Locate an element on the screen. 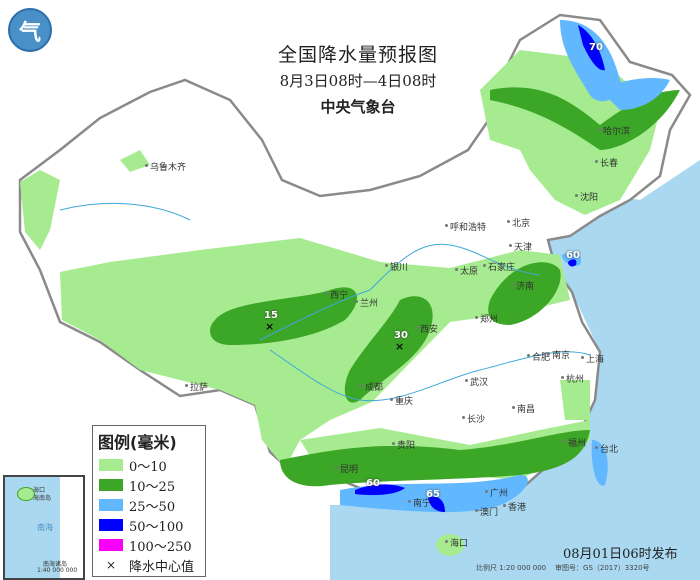 Image resolution: width=700 pixels, height=580 pixels. issue-time: 08月01日06时发布 is located at coordinates (620, 554).